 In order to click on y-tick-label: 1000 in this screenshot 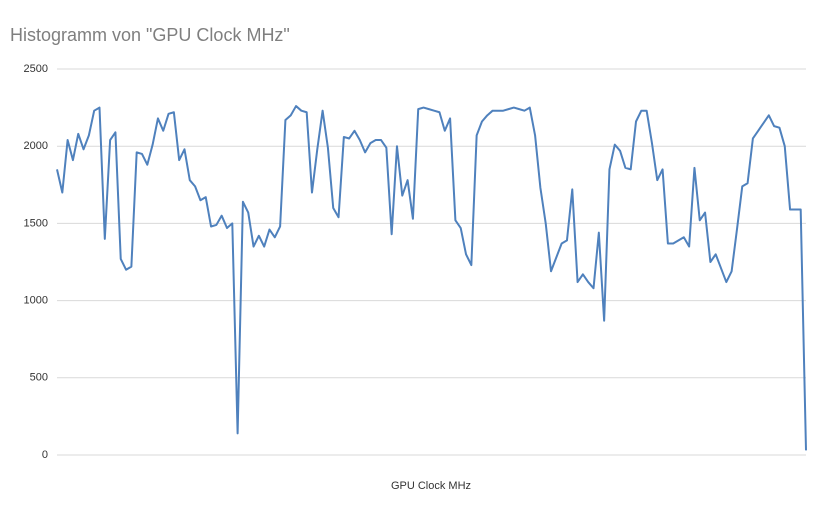, I will do `click(36, 301)`.